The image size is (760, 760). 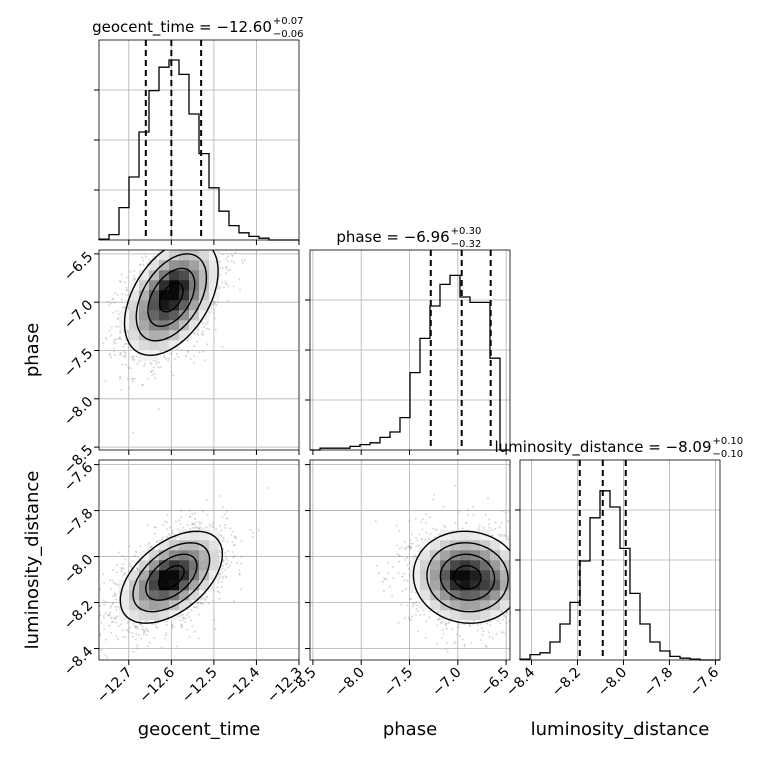 I want to click on diag-panel-phase, so click(x=408, y=352).